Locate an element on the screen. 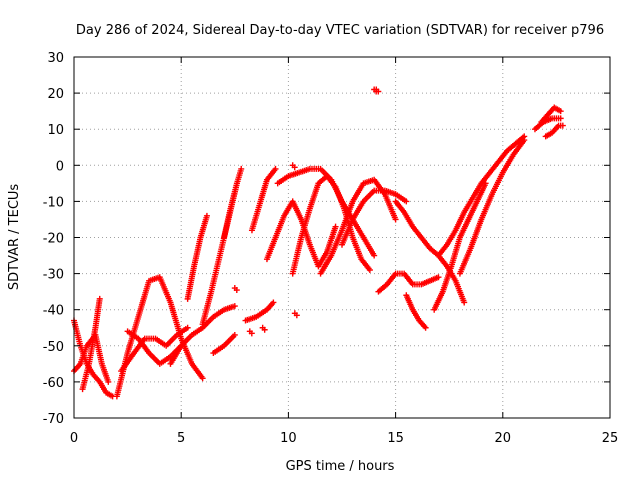  y-tick-label: -40 is located at coordinates (53, 311).